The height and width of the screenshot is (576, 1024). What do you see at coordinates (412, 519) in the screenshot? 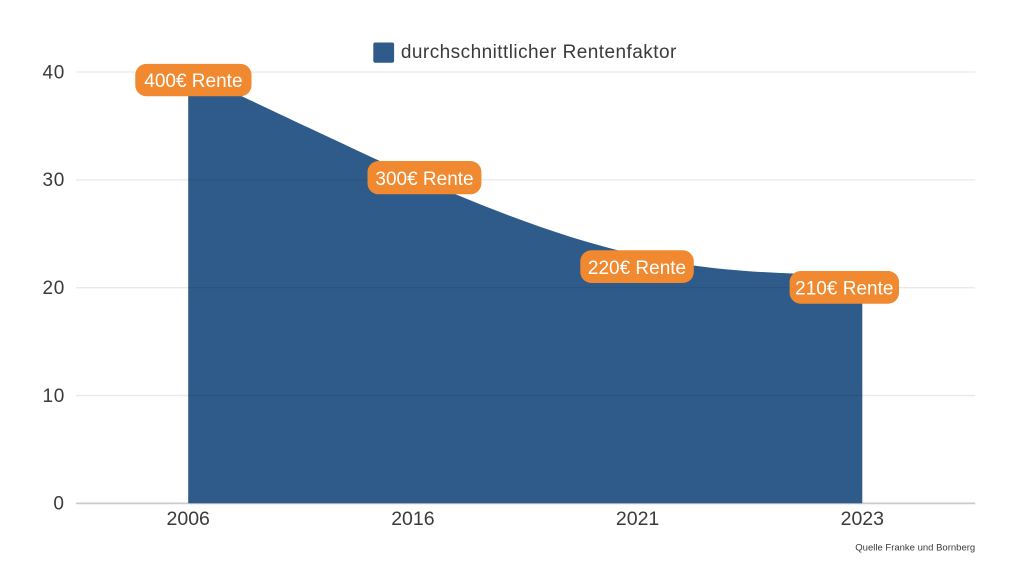
I see `svg-text: 2016` at bounding box center [412, 519].